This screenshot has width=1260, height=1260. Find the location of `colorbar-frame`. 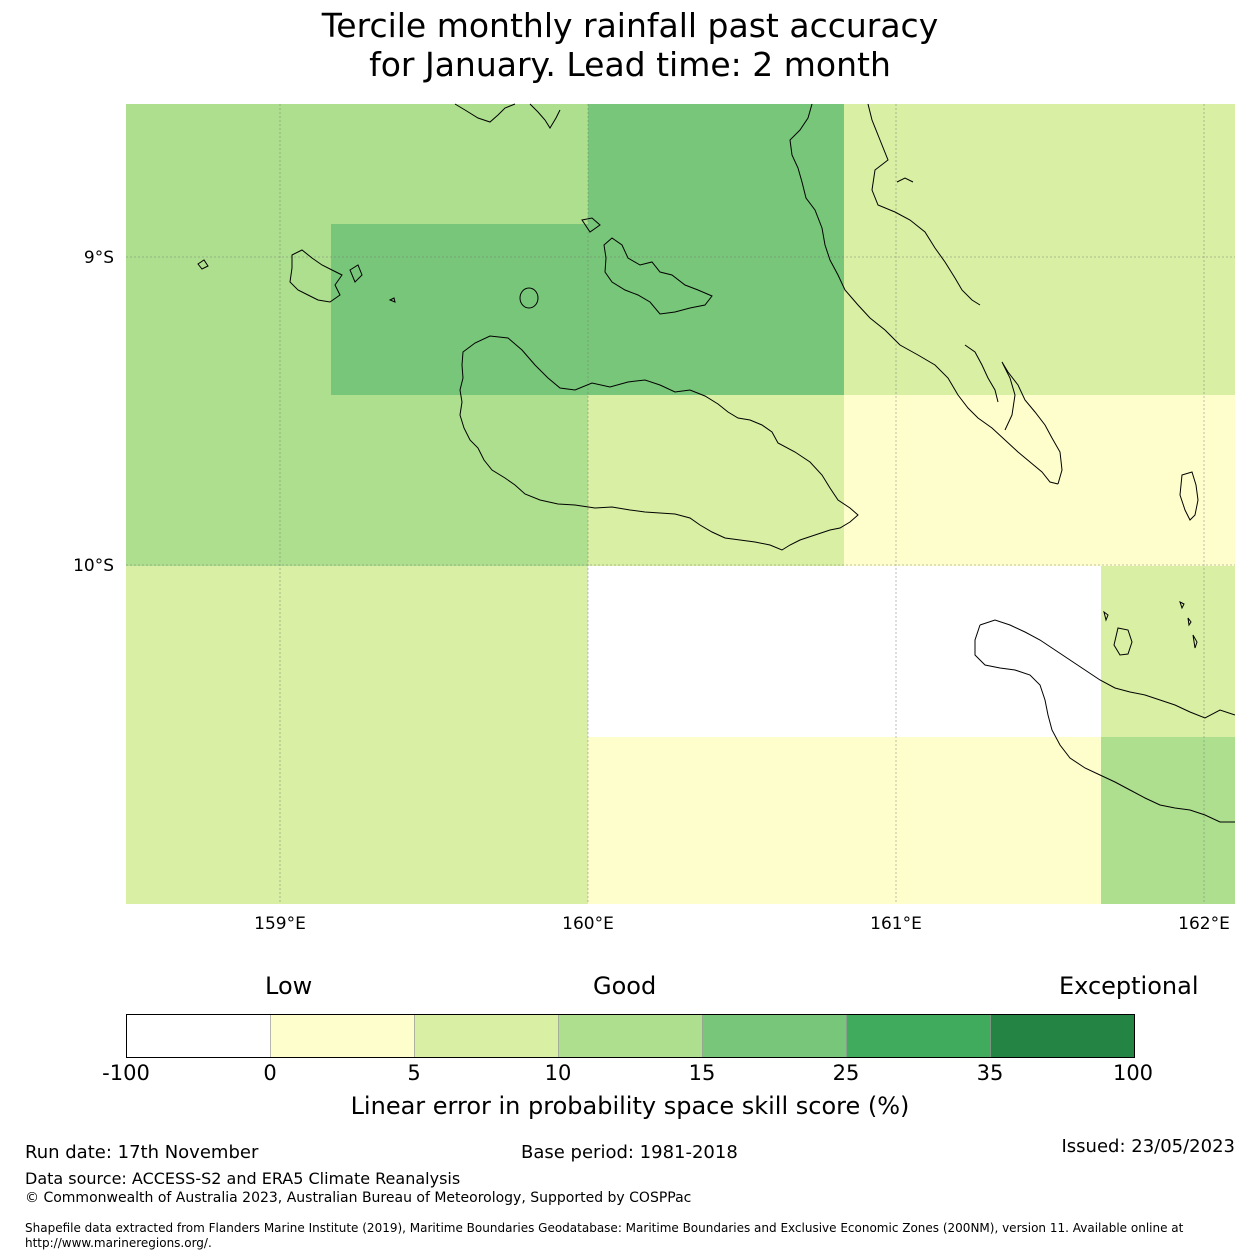

colorbar-frame is located at coordinates (630, 1036).